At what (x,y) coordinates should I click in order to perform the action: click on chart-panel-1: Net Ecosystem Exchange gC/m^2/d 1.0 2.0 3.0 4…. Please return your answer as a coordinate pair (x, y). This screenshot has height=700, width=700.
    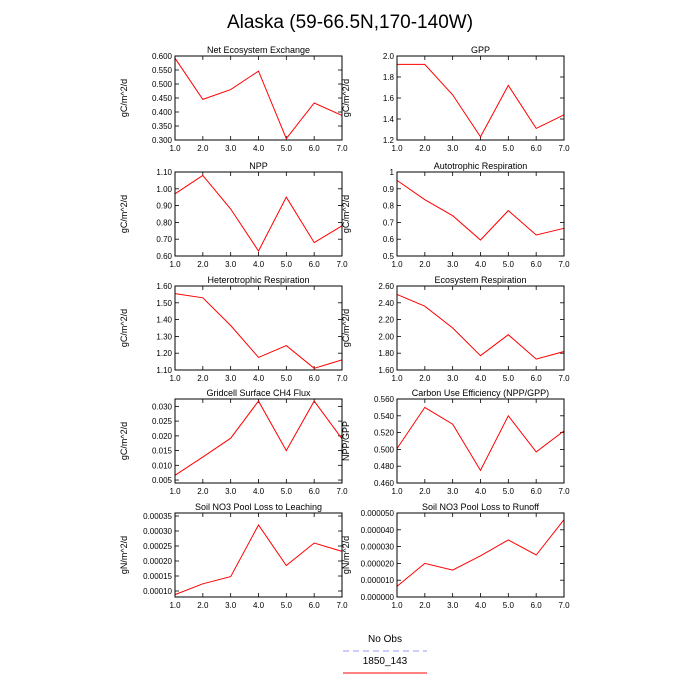
    Looking at the image, I should click on (233, 99).